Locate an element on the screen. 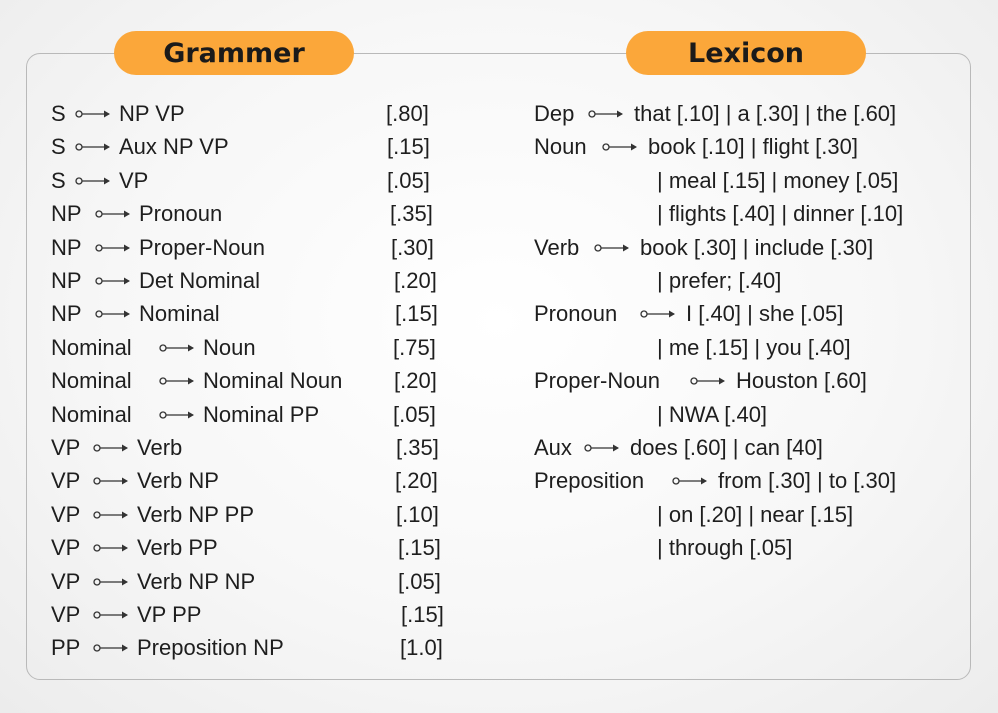  grammar-rule: S VP [.05] is located at coordinates (250, 181).